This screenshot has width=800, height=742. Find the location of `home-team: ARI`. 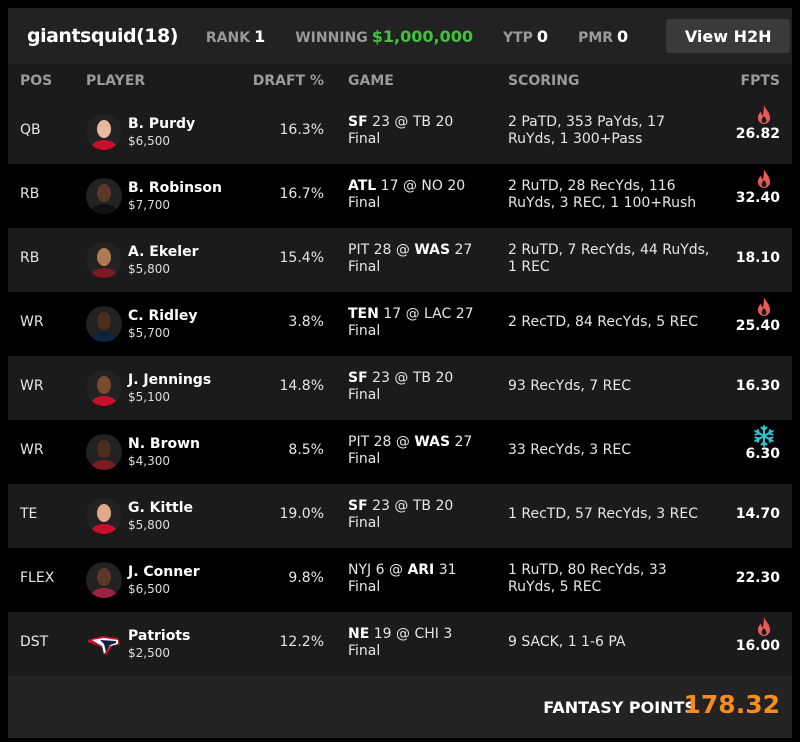

home-team: ARI is located at coordinates (421, 570).